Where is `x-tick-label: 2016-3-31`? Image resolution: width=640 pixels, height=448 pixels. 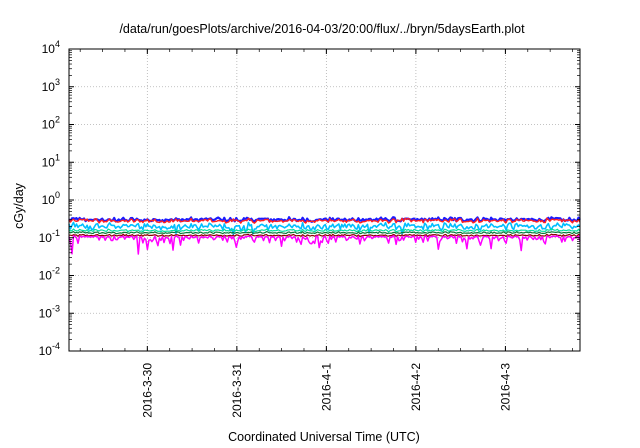
x-tick-label: 2016-3-31 is located at coordinates (237, 390).